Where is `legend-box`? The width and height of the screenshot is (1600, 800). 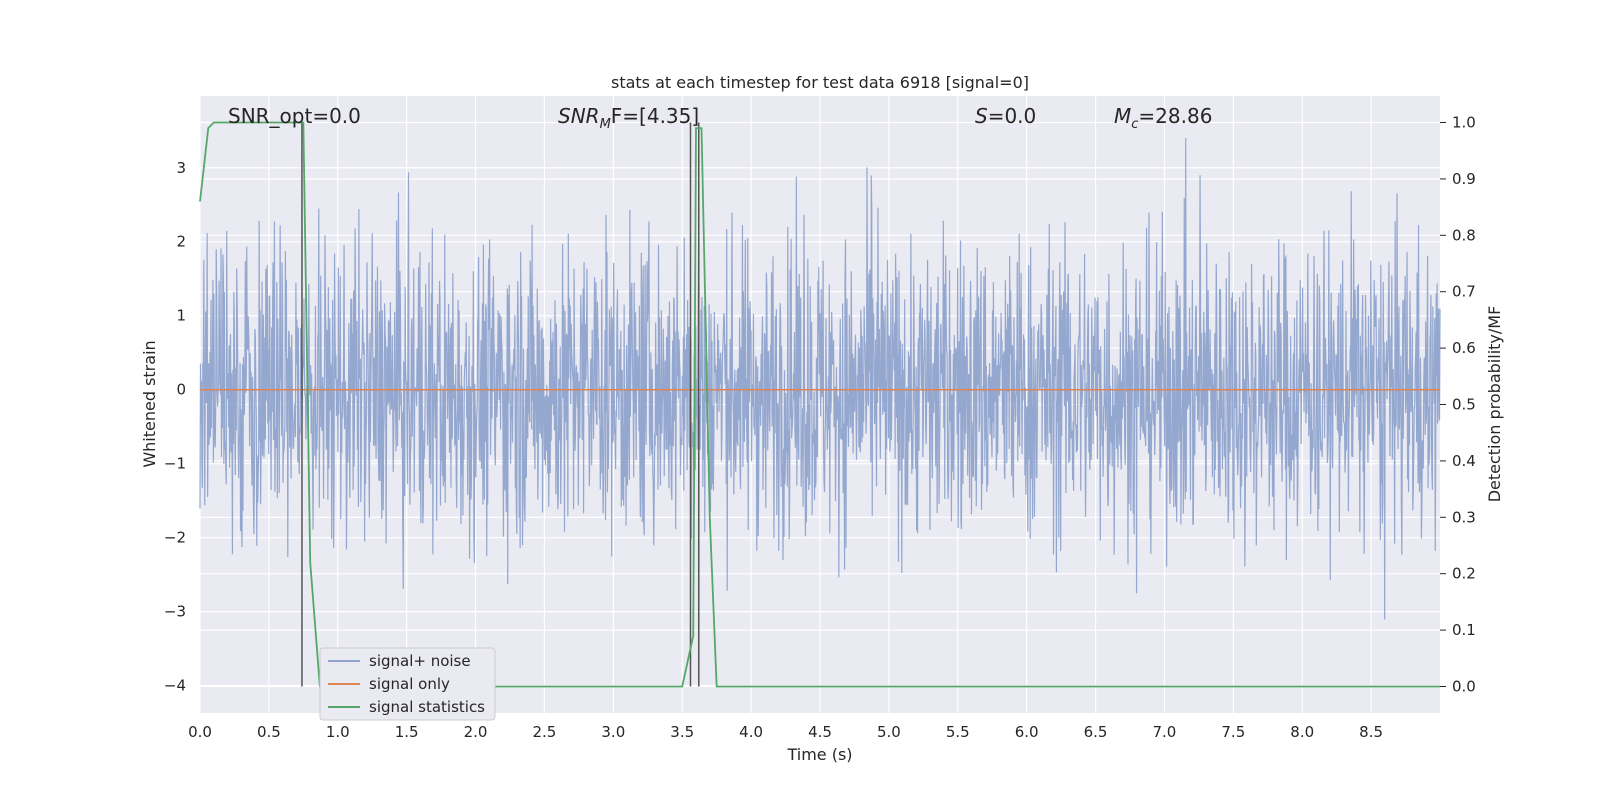 legend-box is located at coordinates (407, 684).